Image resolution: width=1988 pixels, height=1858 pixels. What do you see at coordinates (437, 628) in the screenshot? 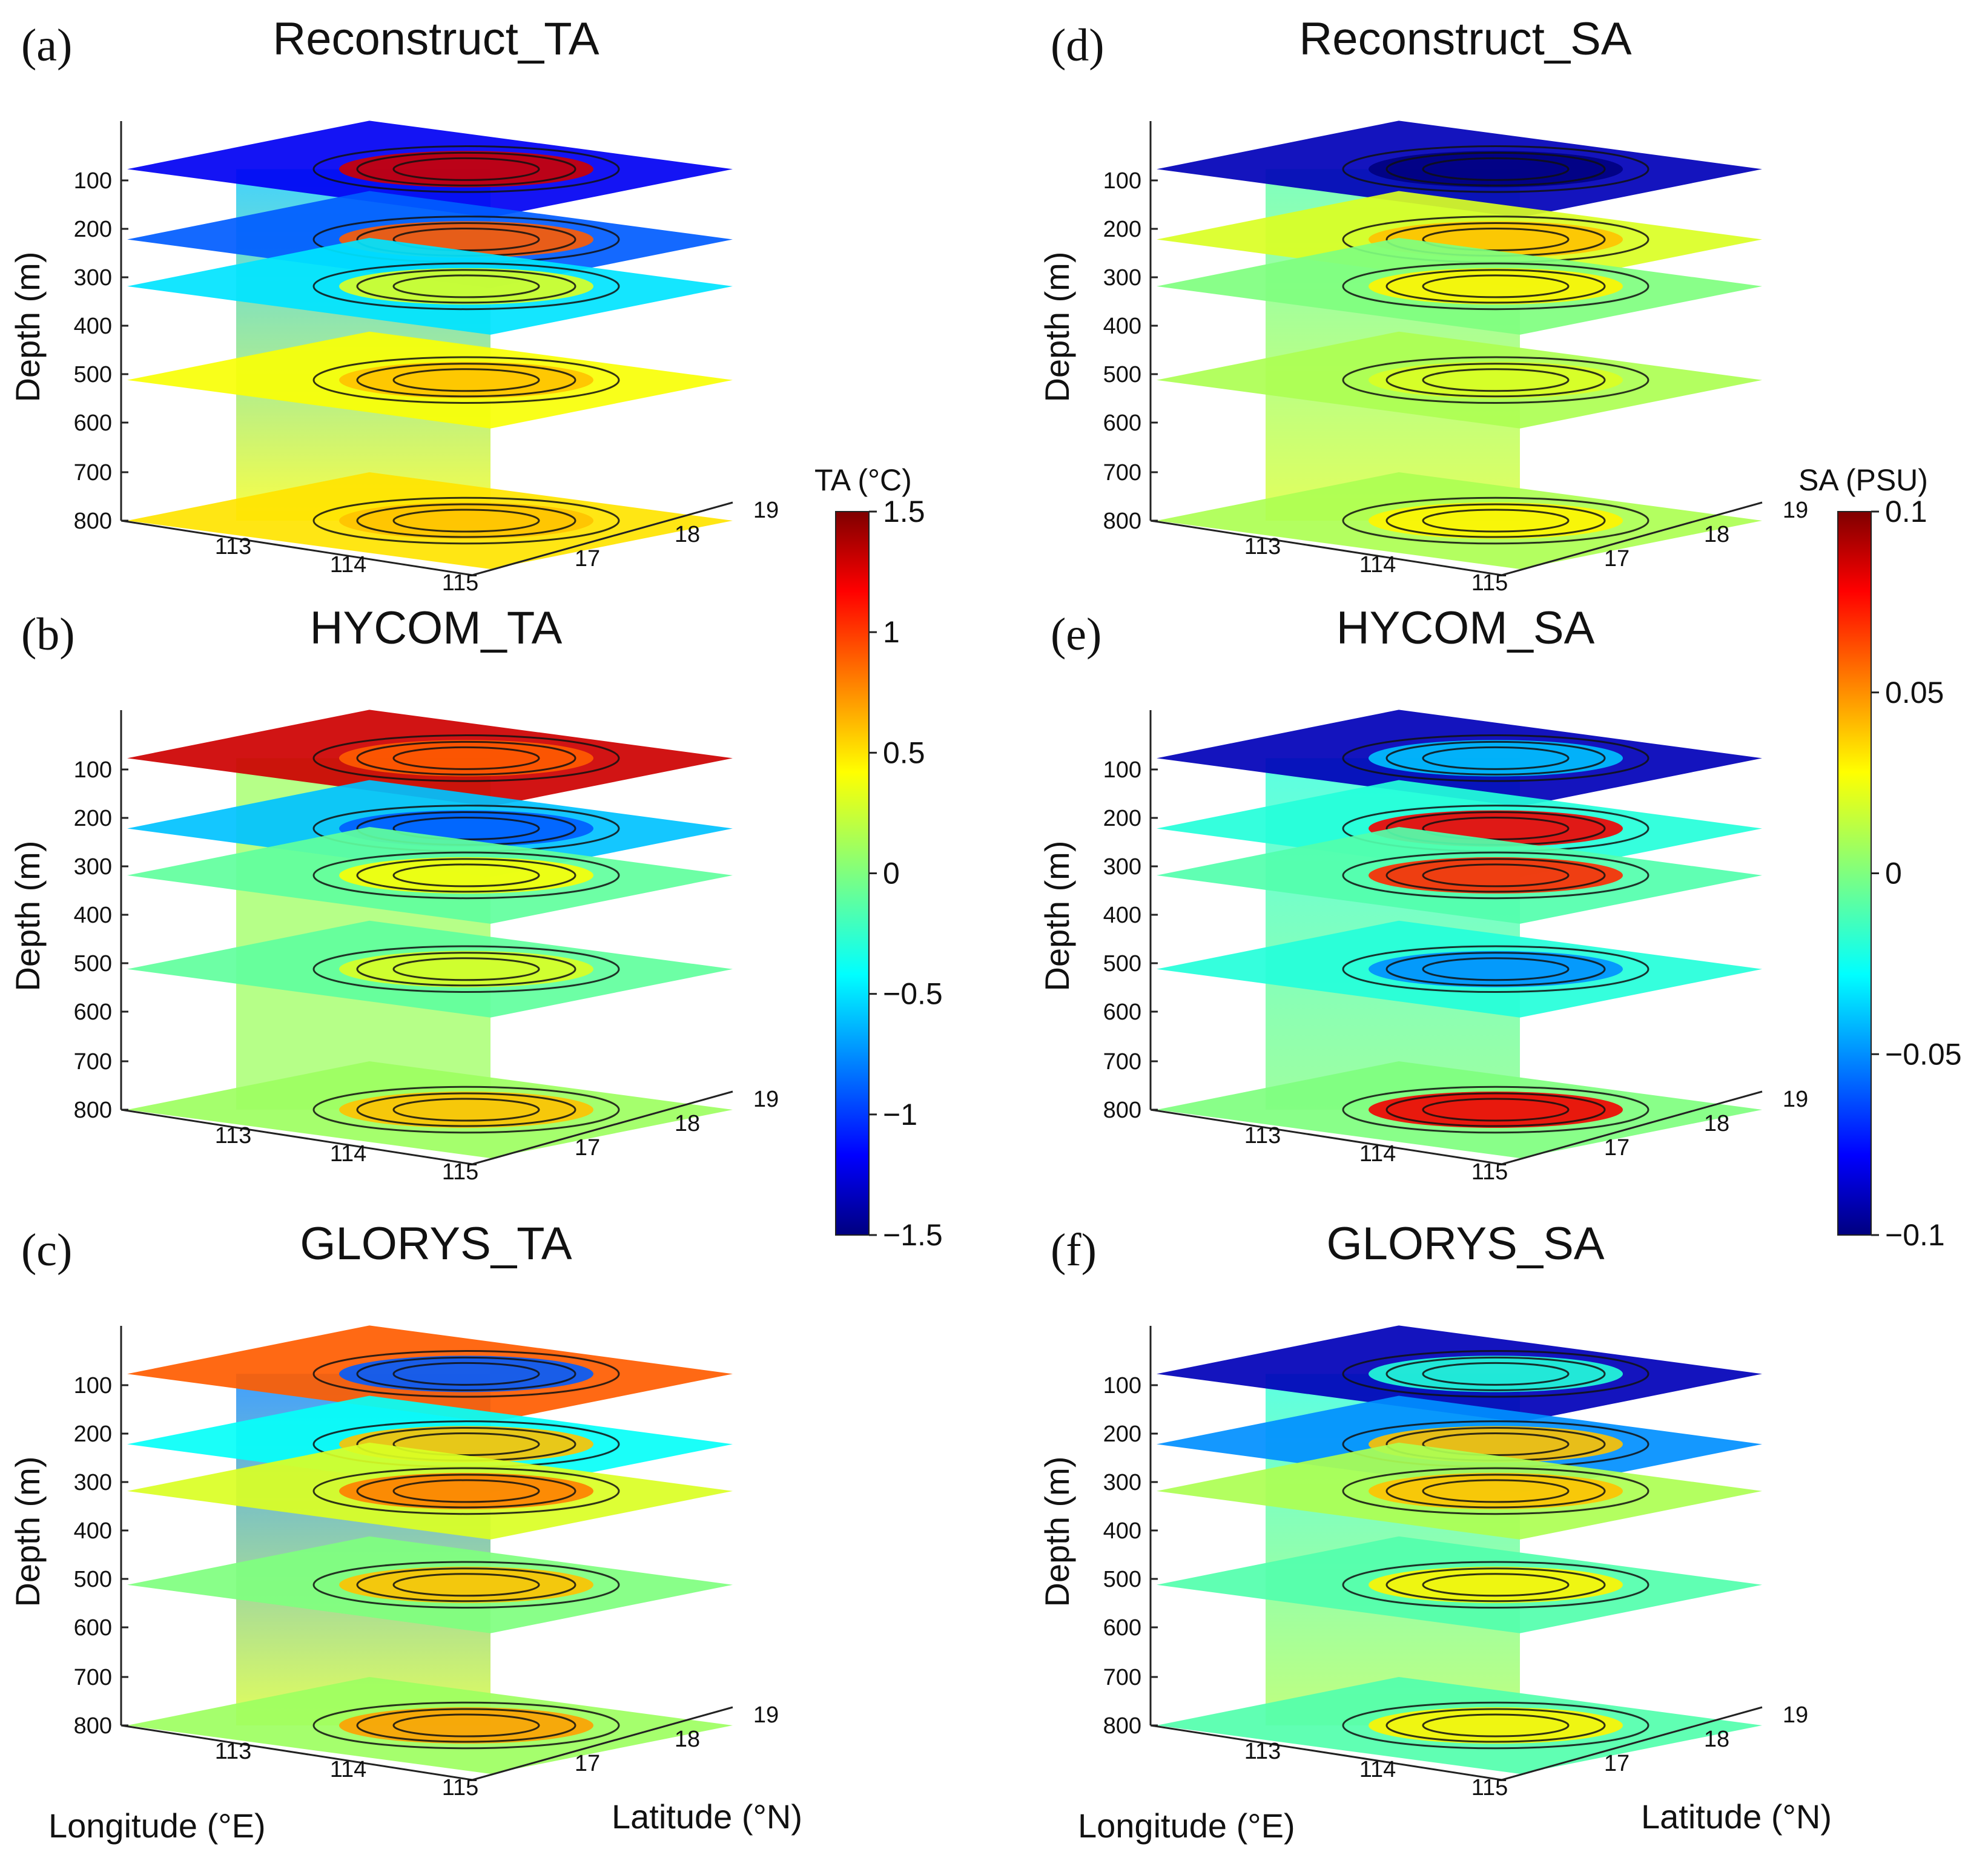
I see `panel-title: HYCOM_TA` at bounding box center [437, 628].